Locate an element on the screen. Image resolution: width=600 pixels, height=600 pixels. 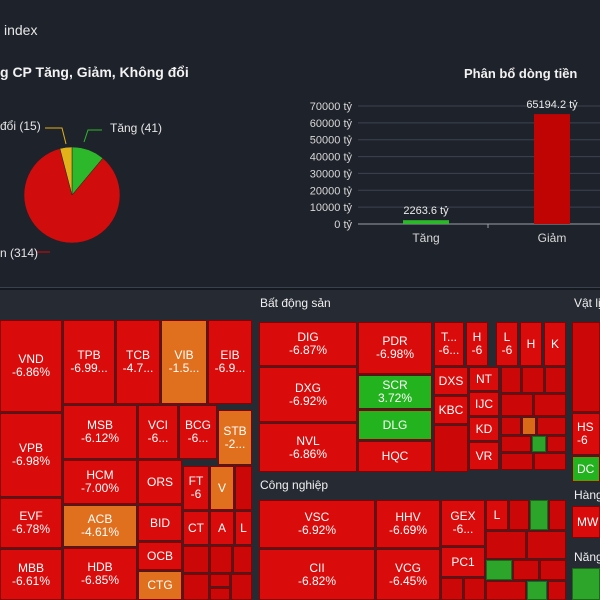
tile-bid: BID is located at coordinates (160, 523).